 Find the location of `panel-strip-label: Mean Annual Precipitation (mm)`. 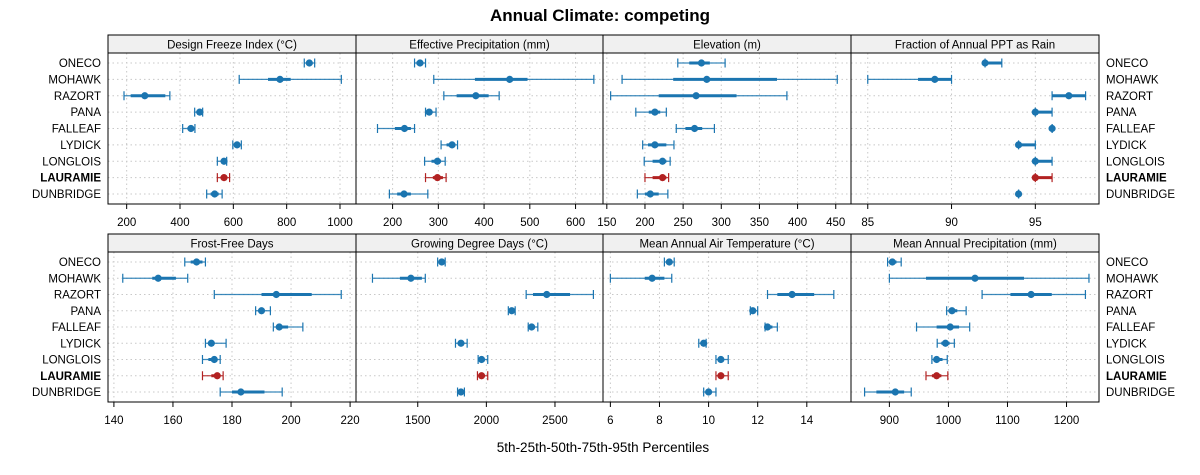

panel-strip-label: Mean Annual Precipitation (mm) is located at coordinates (975, 245).